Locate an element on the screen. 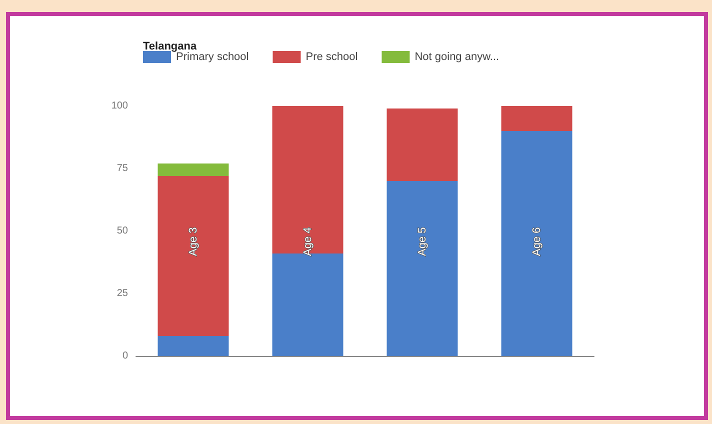 This screenshot has height=424, width=712. x-tick-label: Age 6 is located at coordinates (536, 241).